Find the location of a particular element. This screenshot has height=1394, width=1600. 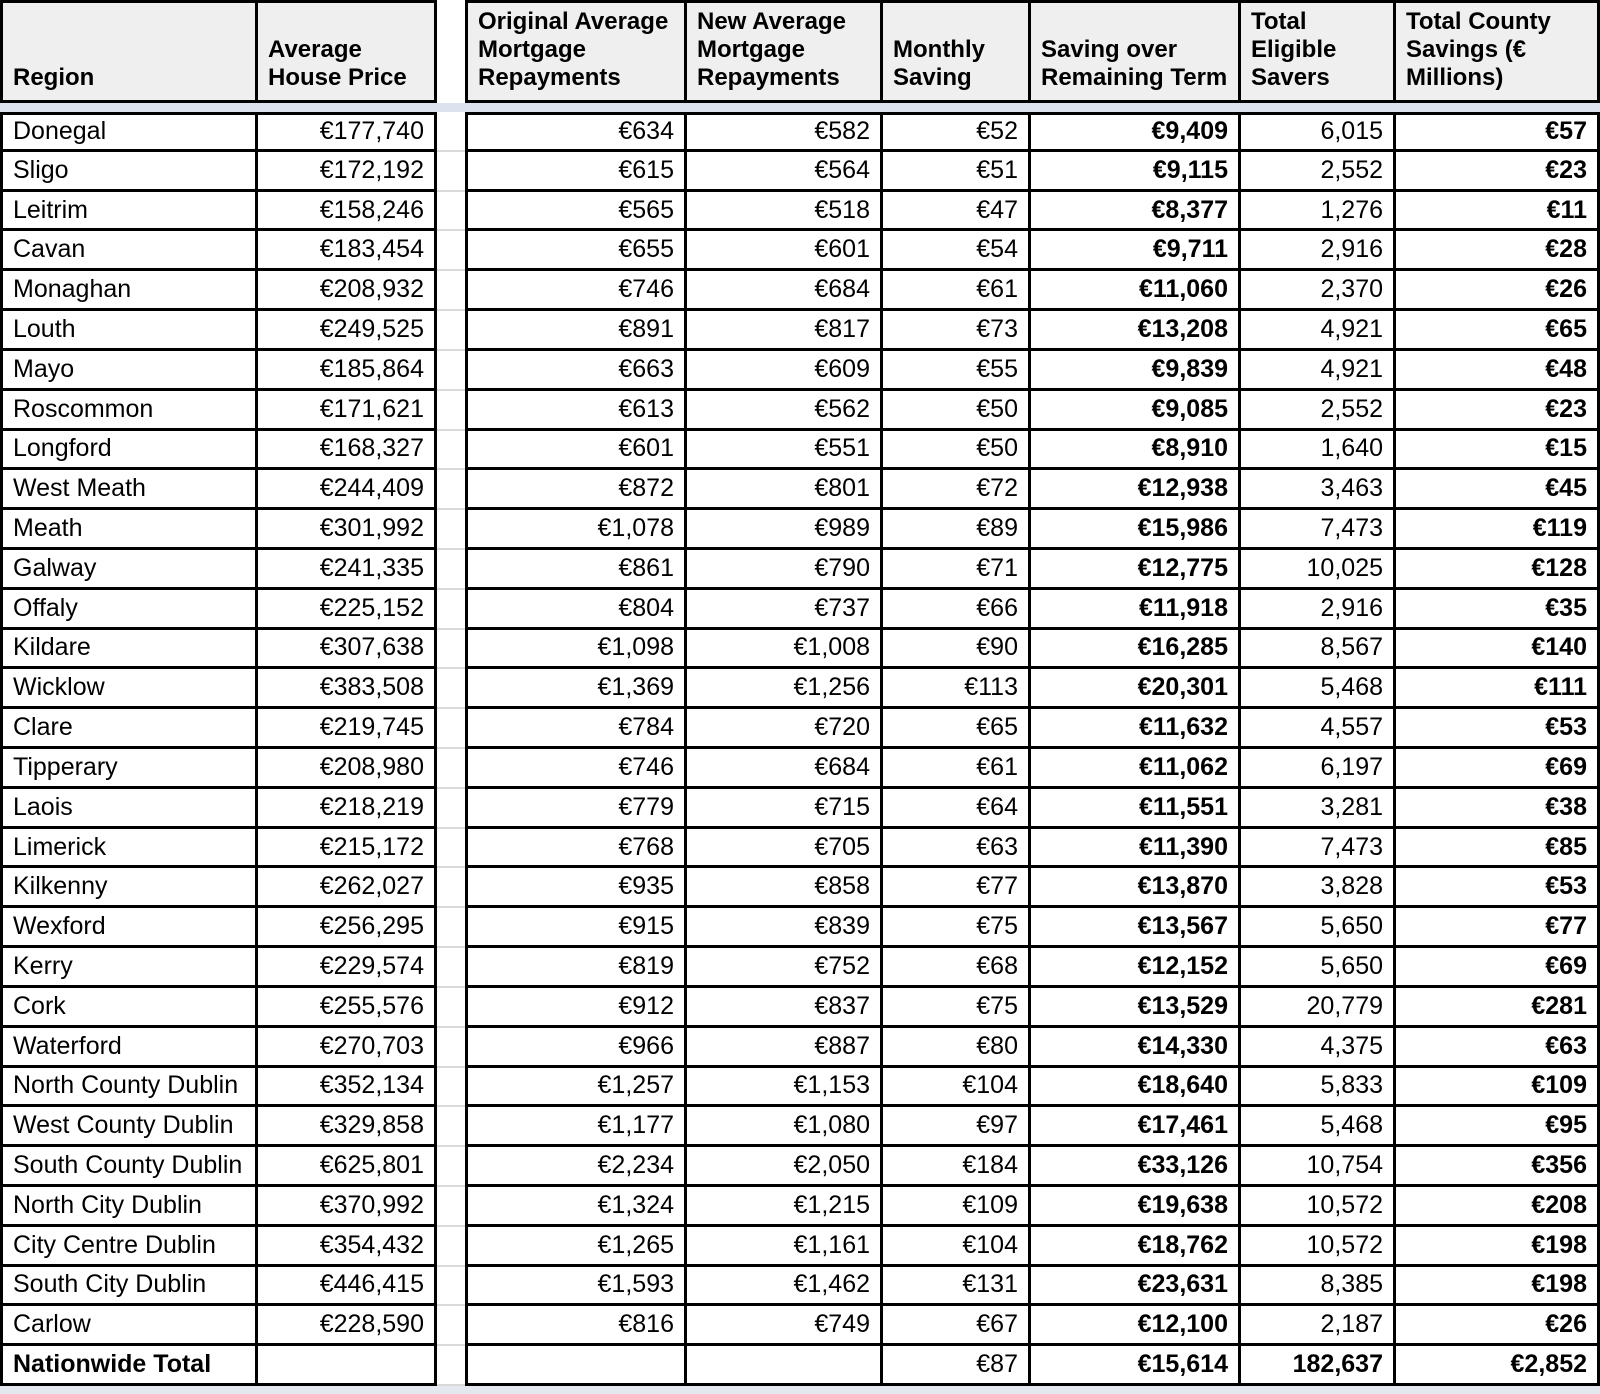

cell-monthly-saving: €68 is located at coordinates (957, 968).